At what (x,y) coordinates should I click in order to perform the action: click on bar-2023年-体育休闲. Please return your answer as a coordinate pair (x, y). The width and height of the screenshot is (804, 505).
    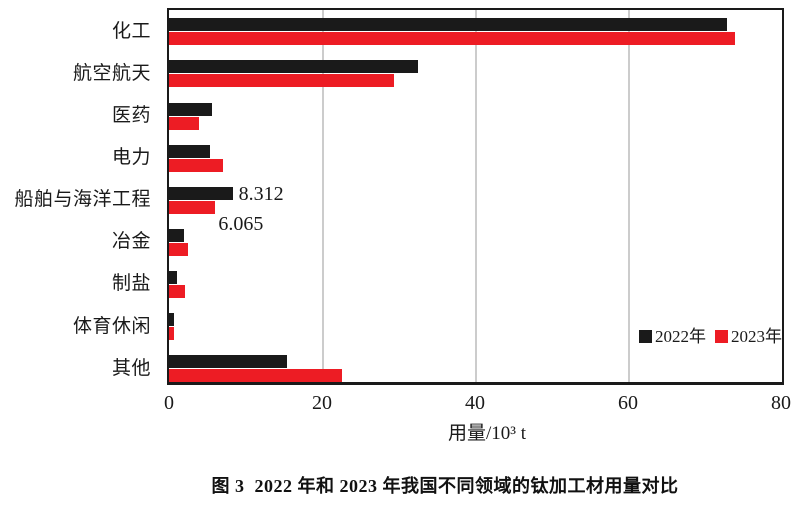
    Looking at the image, I should click on (172, 333).